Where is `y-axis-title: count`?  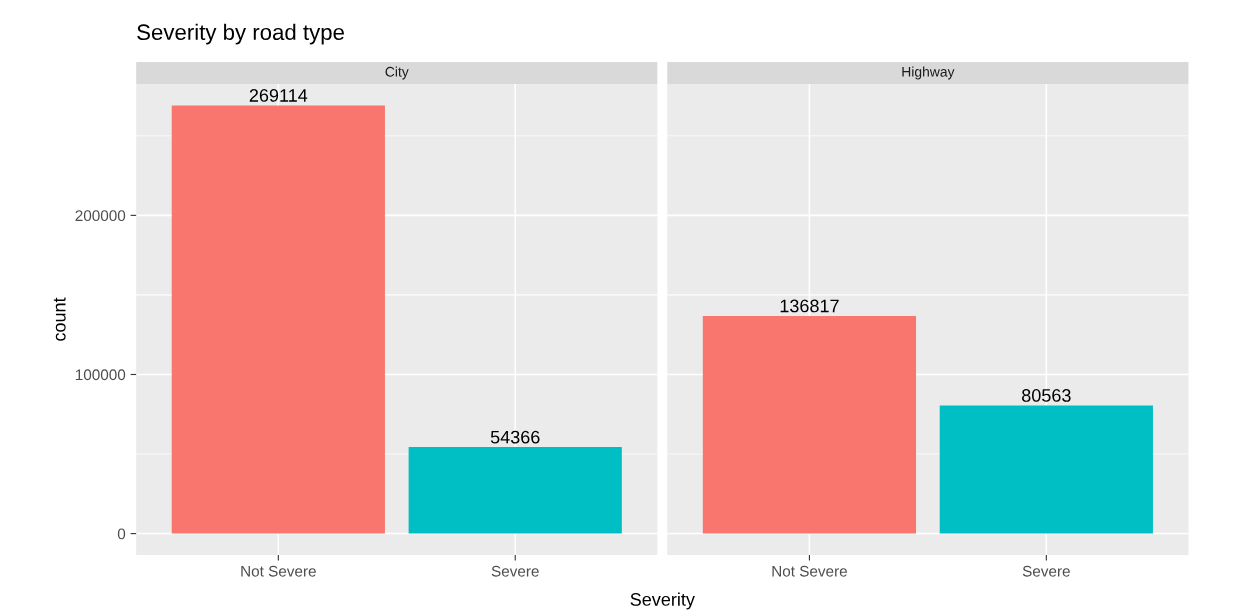 y-axis-title: count is located at coordinates (59, 319).